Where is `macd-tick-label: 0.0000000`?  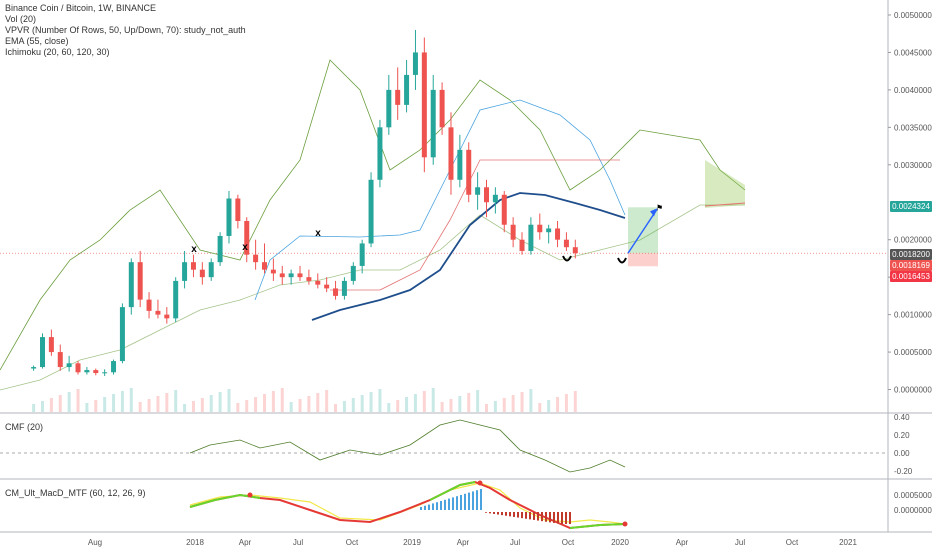 macd-tick-label: 0.0000000 is located at coordinates (913, 510).